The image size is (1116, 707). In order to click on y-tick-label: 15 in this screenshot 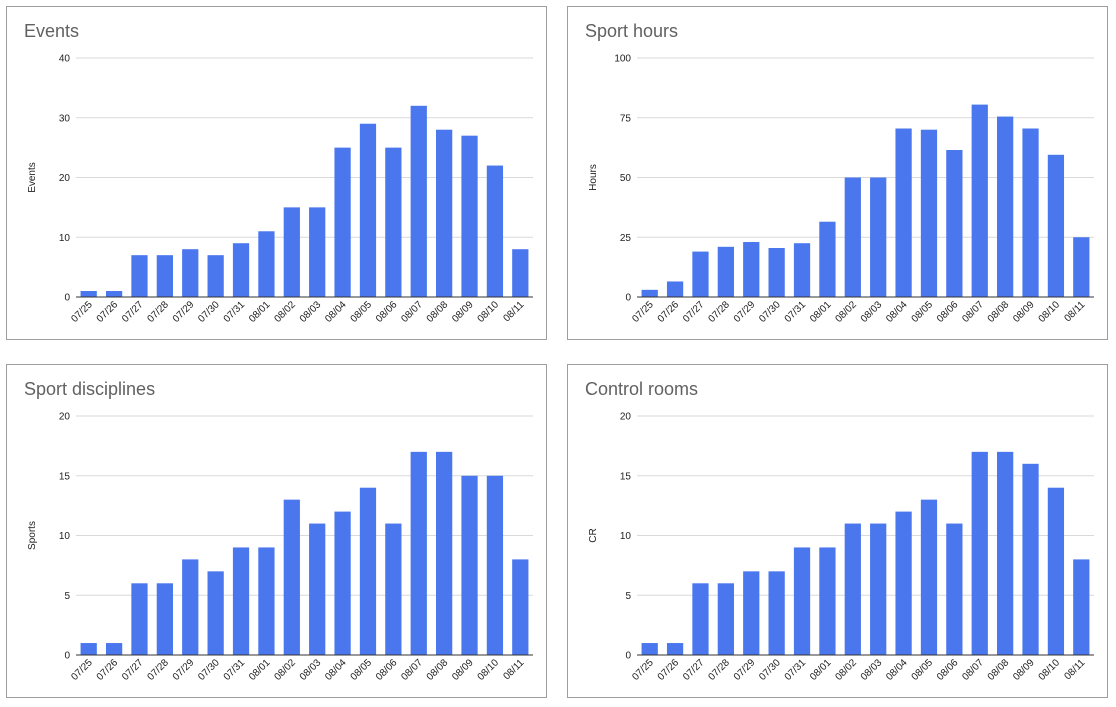, I will do `click(626, 476)`.